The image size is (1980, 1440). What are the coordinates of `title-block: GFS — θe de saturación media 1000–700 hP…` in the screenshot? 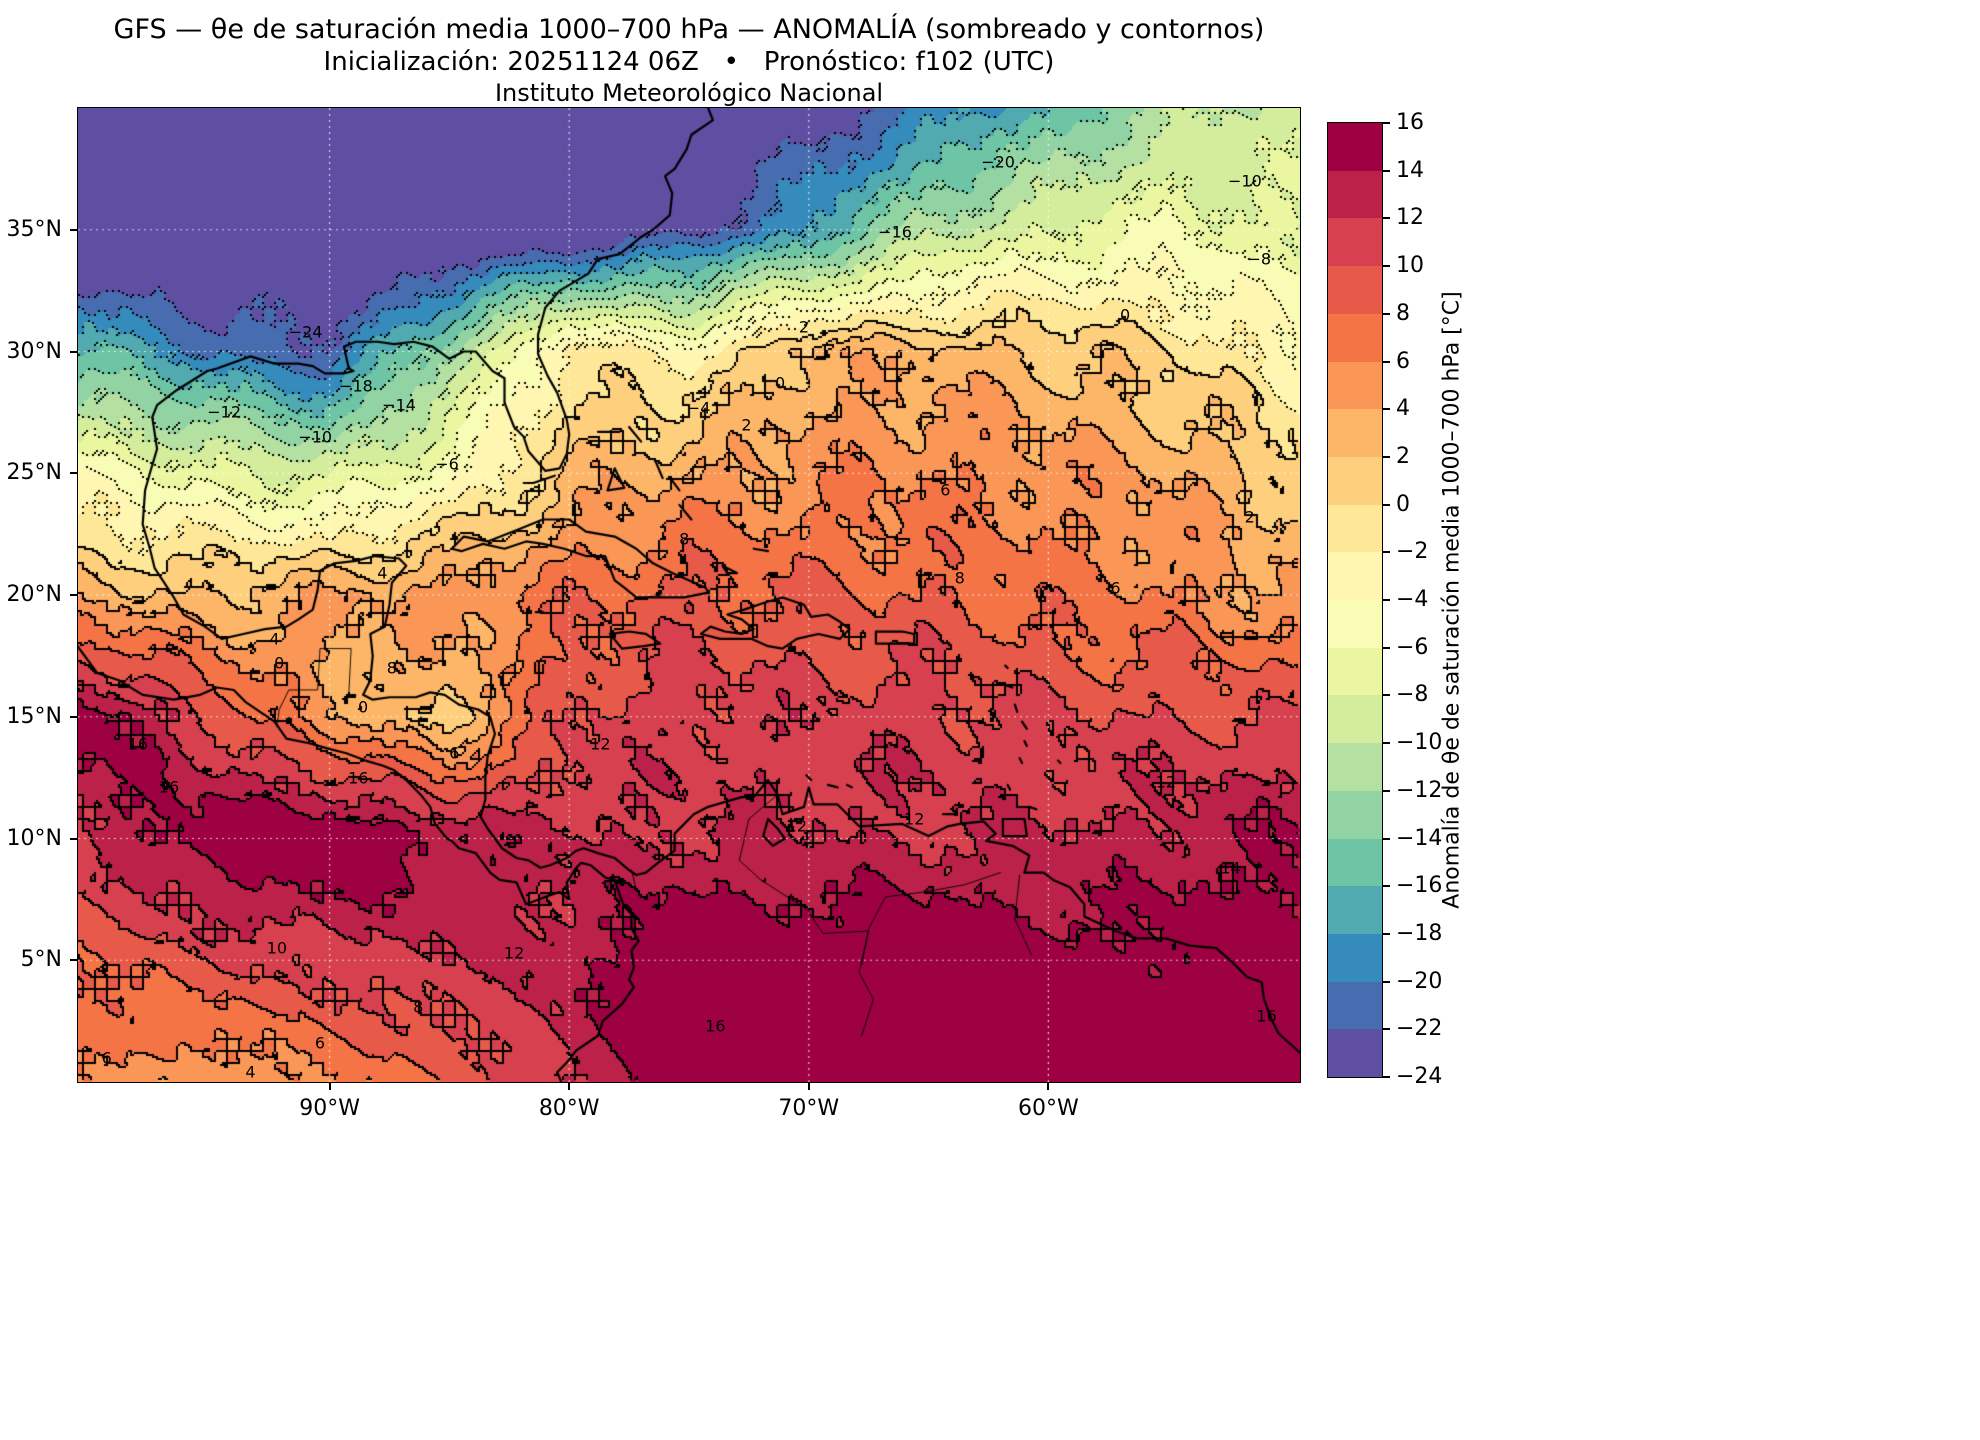 It's located at (689, 61).